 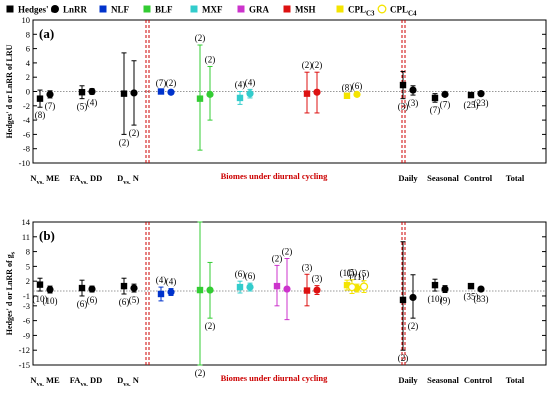 What do you see at coordinates (253, 10) in the screenshot?
I see `legend-item-gra: GRA` at bounding box center [253, 10].